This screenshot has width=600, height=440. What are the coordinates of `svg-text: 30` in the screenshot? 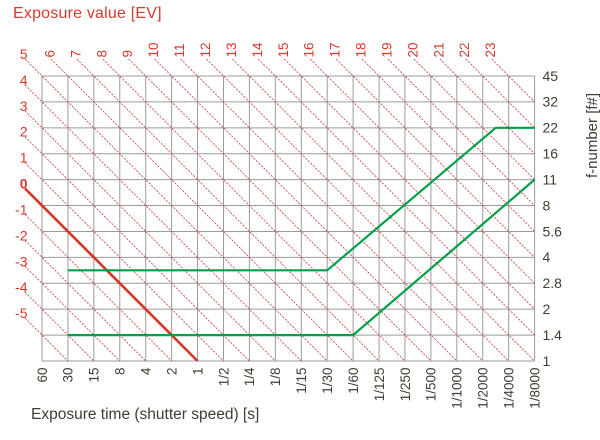 It's located at (68, 375).